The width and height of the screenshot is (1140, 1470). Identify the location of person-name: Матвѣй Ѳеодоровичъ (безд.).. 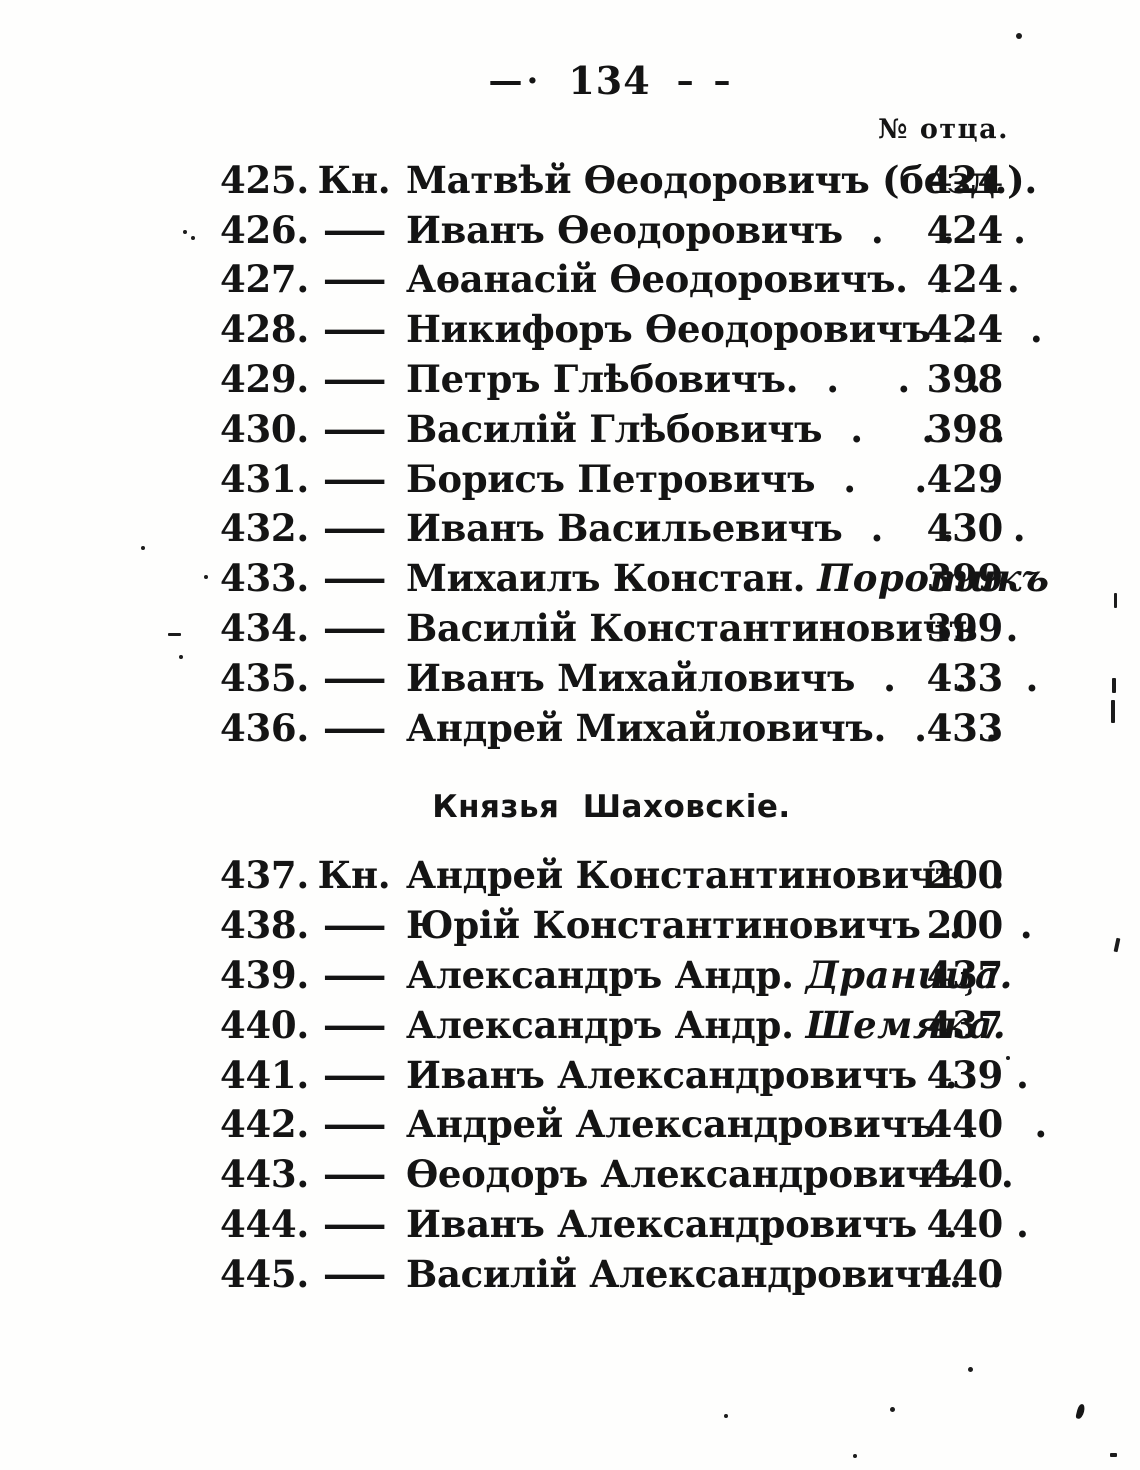
(721, 179).